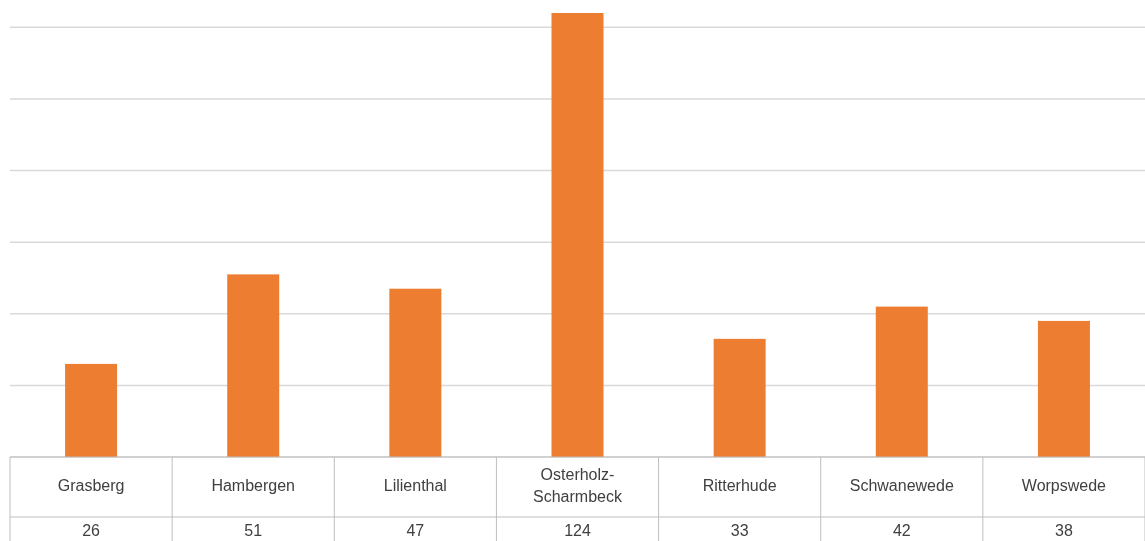 The image size is (1145, 541). Describe the element at coordinates (253, 530) in the screenshot. I see `data-label: 51` at that location.